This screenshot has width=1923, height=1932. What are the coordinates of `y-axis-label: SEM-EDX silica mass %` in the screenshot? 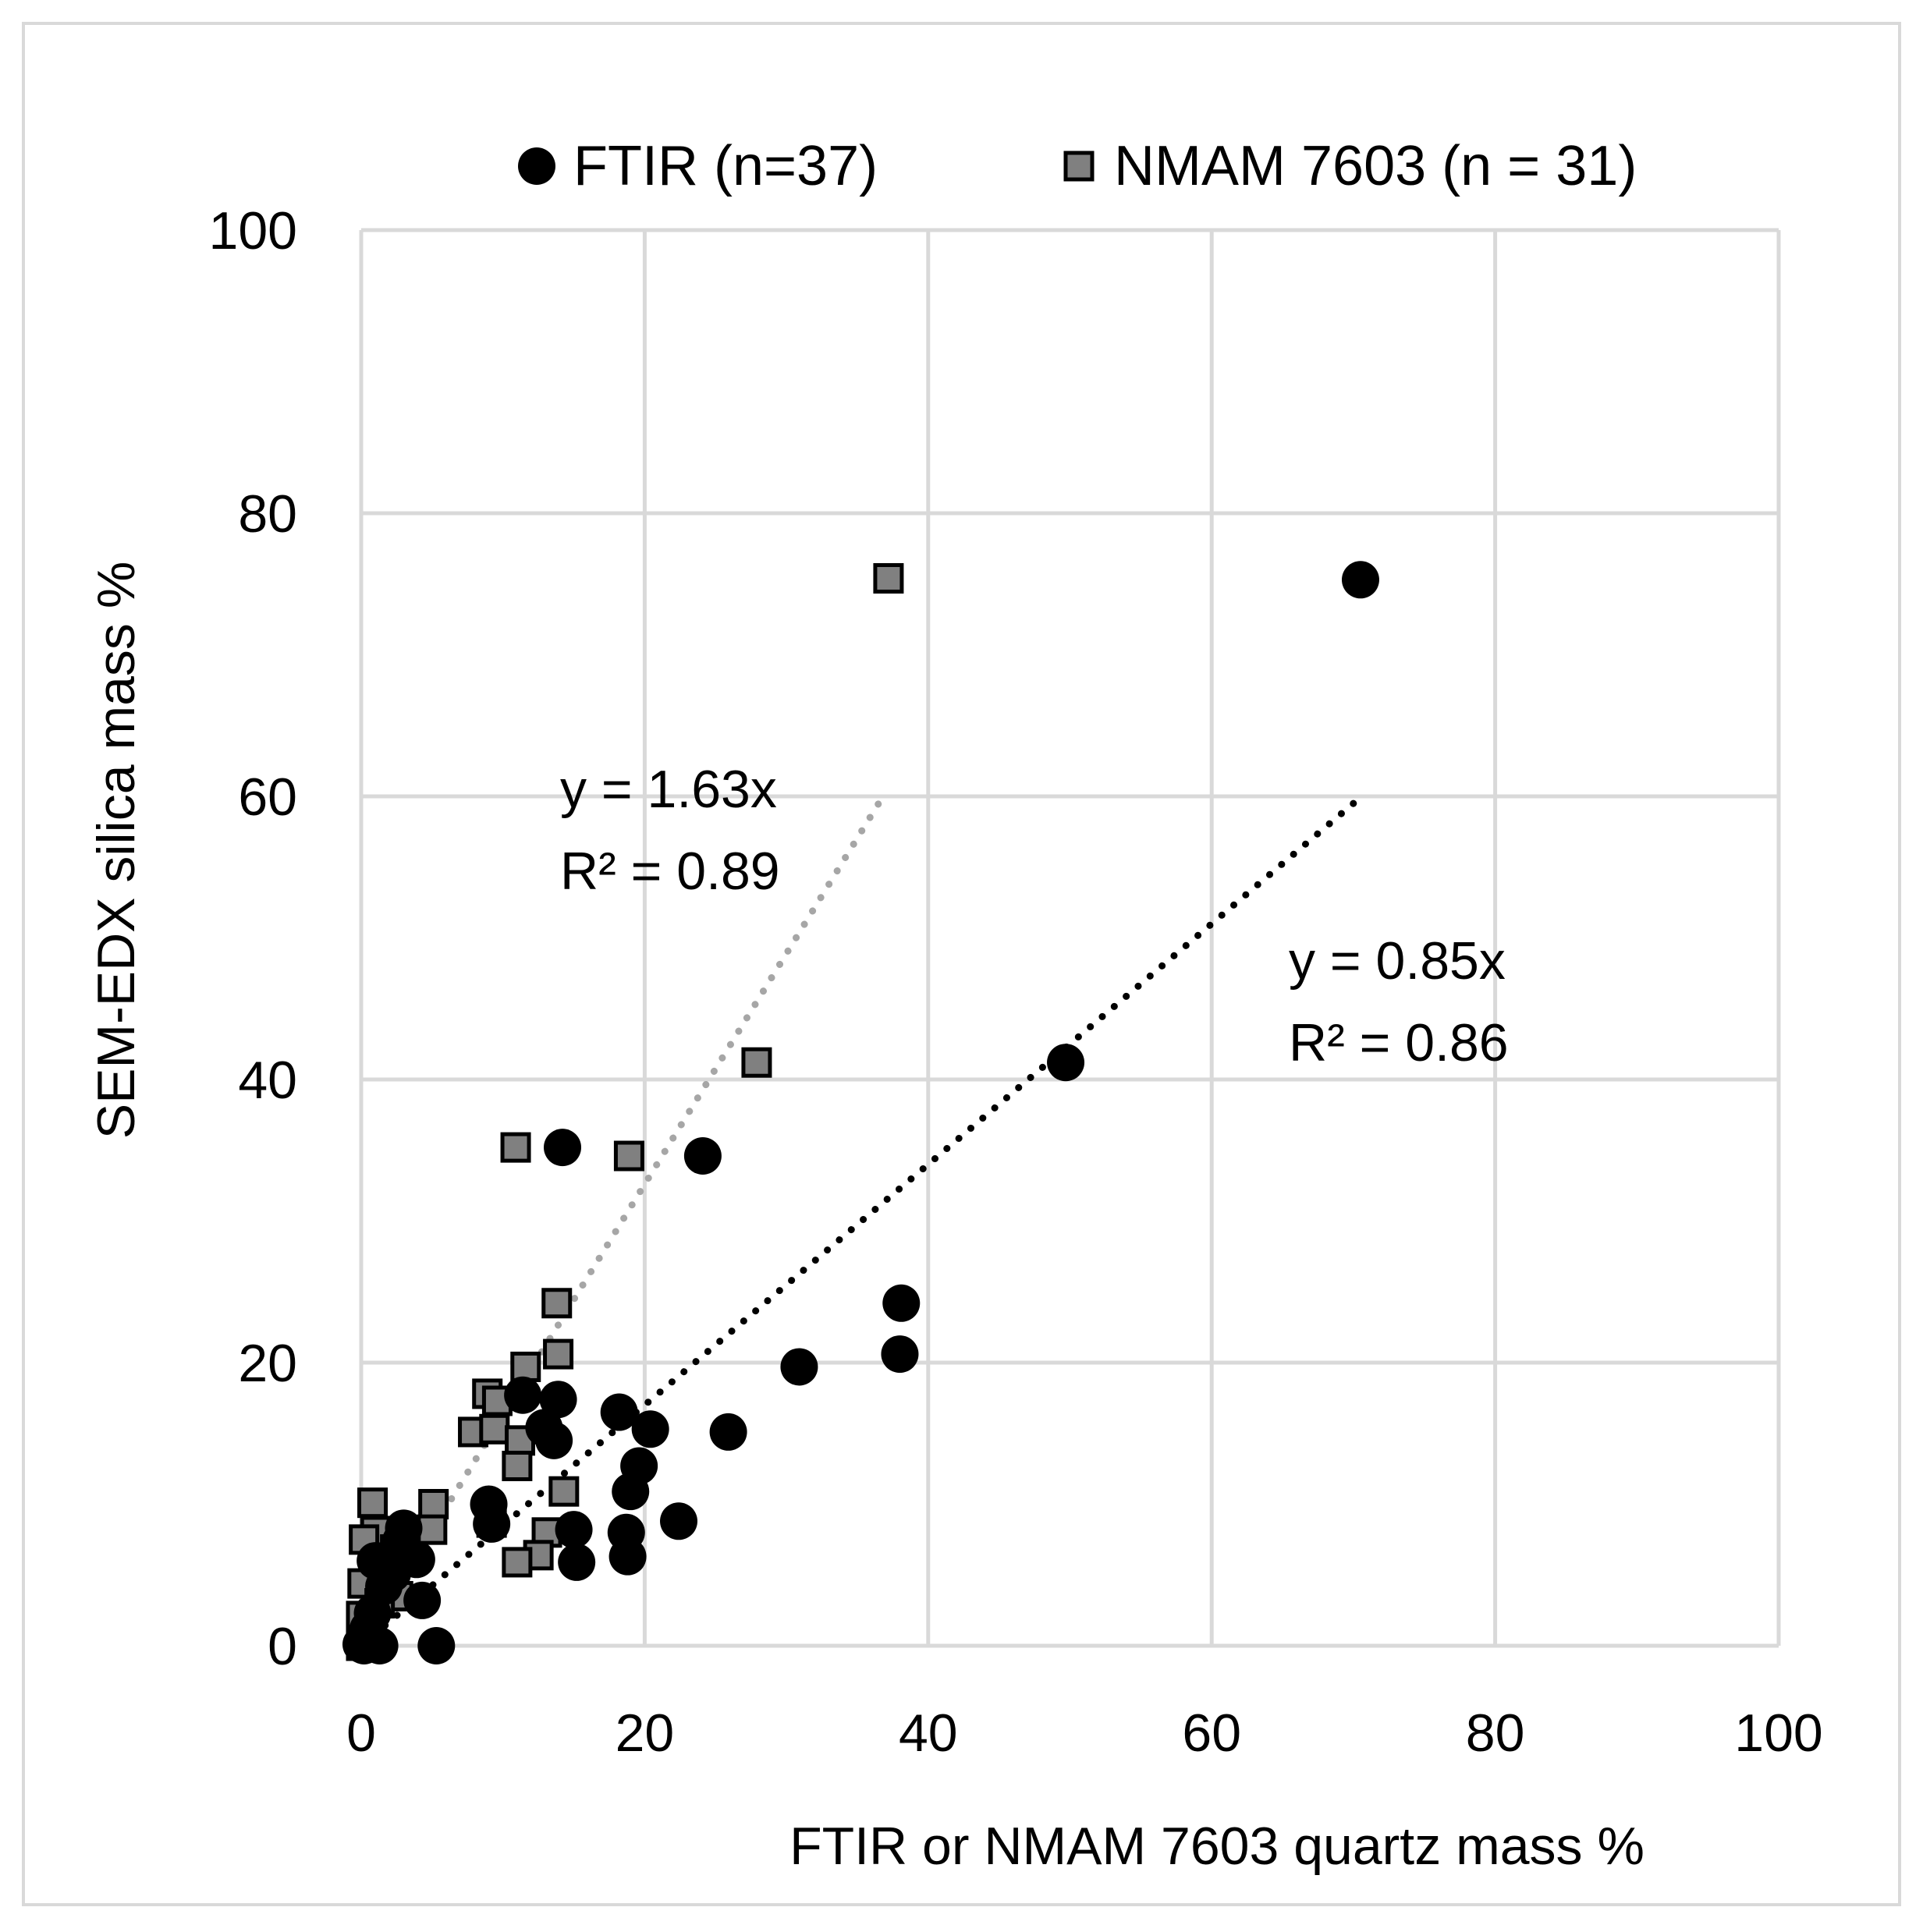 It's located at (116, 851).